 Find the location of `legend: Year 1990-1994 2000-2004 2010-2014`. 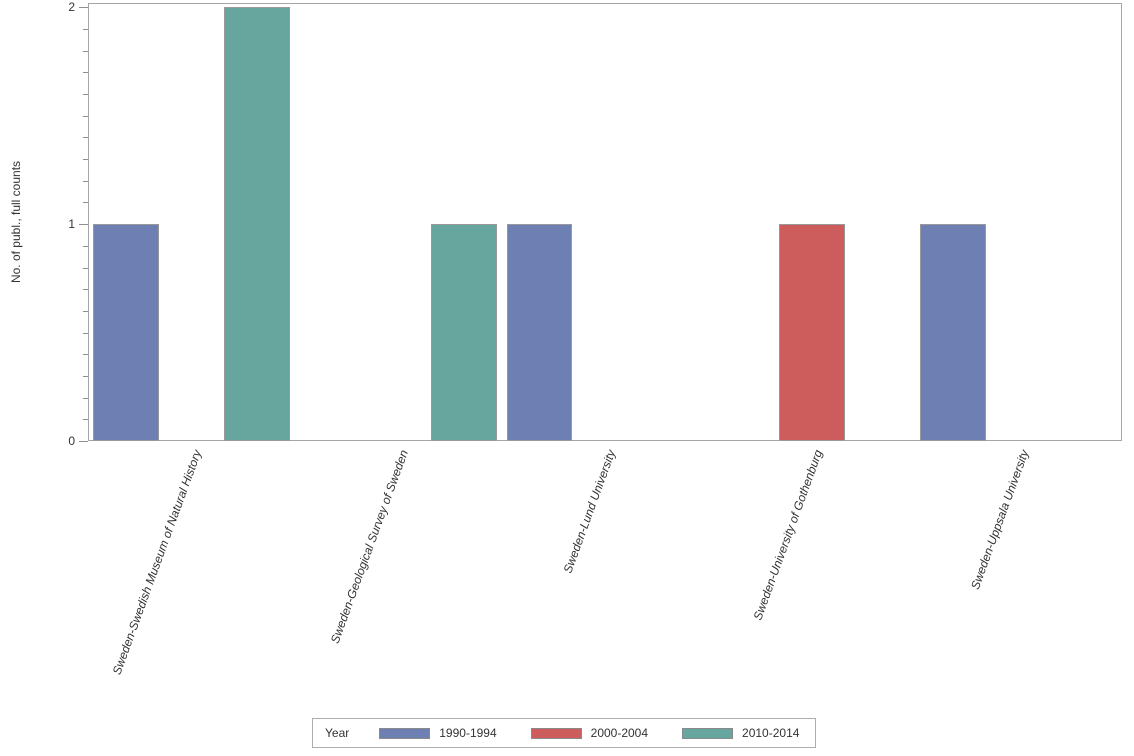

legend: Year 1990-1994 2000-2004 2010-2014 is located at coordinates (564, 733).